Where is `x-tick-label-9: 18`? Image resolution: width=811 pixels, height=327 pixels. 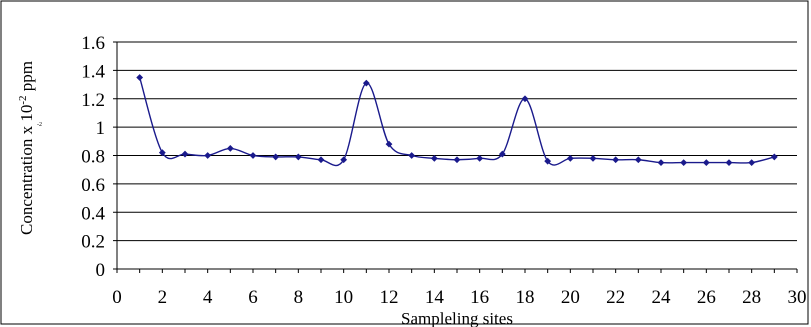
x-tick-label-9: 18 is located at coordinates (525, 297).